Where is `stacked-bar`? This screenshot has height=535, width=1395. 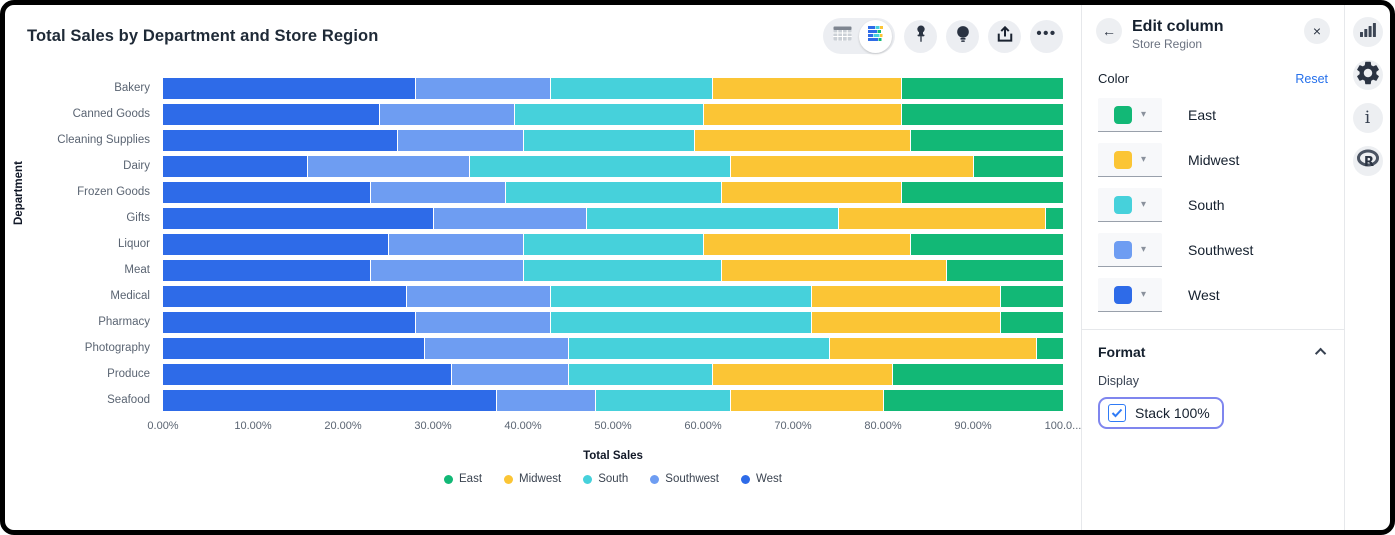
stacked-bar is located at coordinates (613, 244).